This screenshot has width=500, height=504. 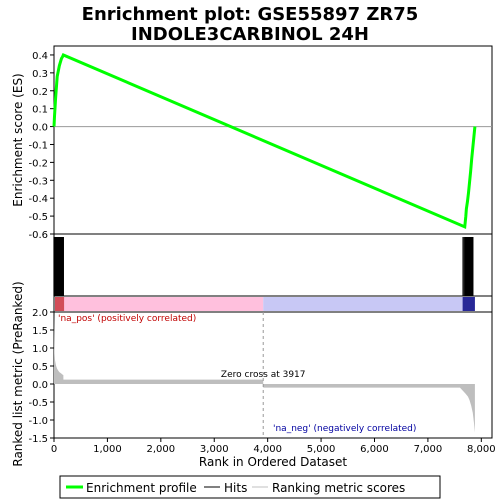 What do you see at coordinates (38, 181) in the screenshot?
I see `es-y-tick-label: -0.3` at bounding box center [38, 181].